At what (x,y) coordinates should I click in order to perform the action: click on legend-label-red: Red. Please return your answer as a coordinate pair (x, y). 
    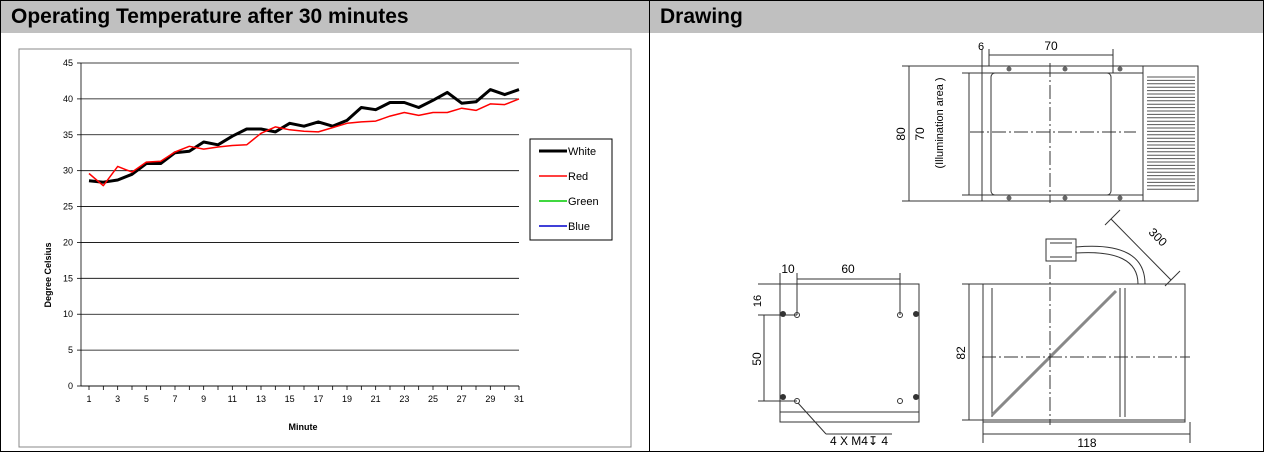
    Looking at the image, I should click on (578, 177).